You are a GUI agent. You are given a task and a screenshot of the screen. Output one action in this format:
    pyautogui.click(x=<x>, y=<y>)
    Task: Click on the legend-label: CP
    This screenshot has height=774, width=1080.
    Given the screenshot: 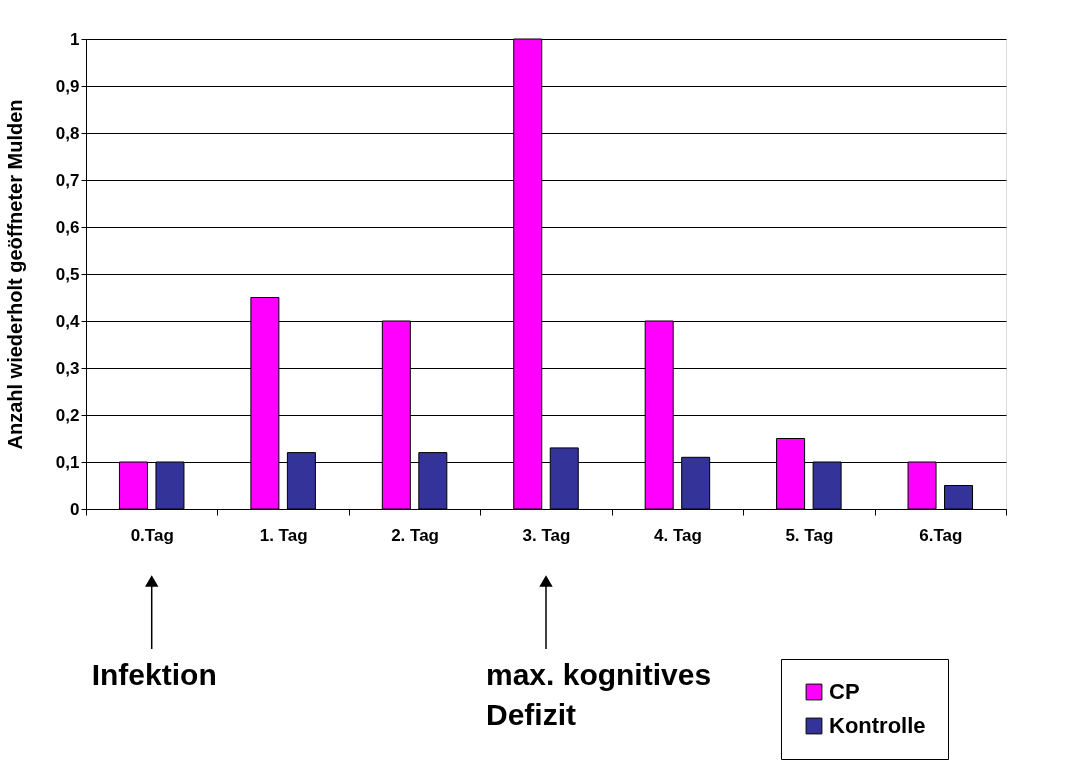 What is the action you would take?
    pyautogui.click(x=844, y=691)
    